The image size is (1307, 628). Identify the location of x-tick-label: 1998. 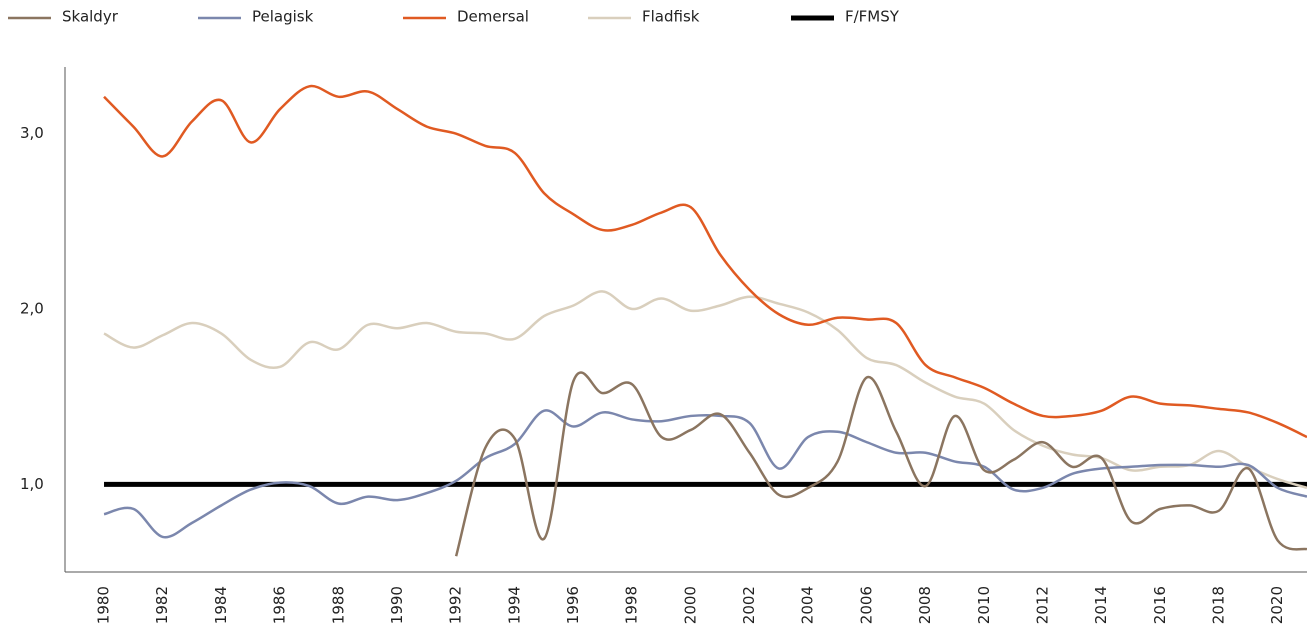
(632, 605).